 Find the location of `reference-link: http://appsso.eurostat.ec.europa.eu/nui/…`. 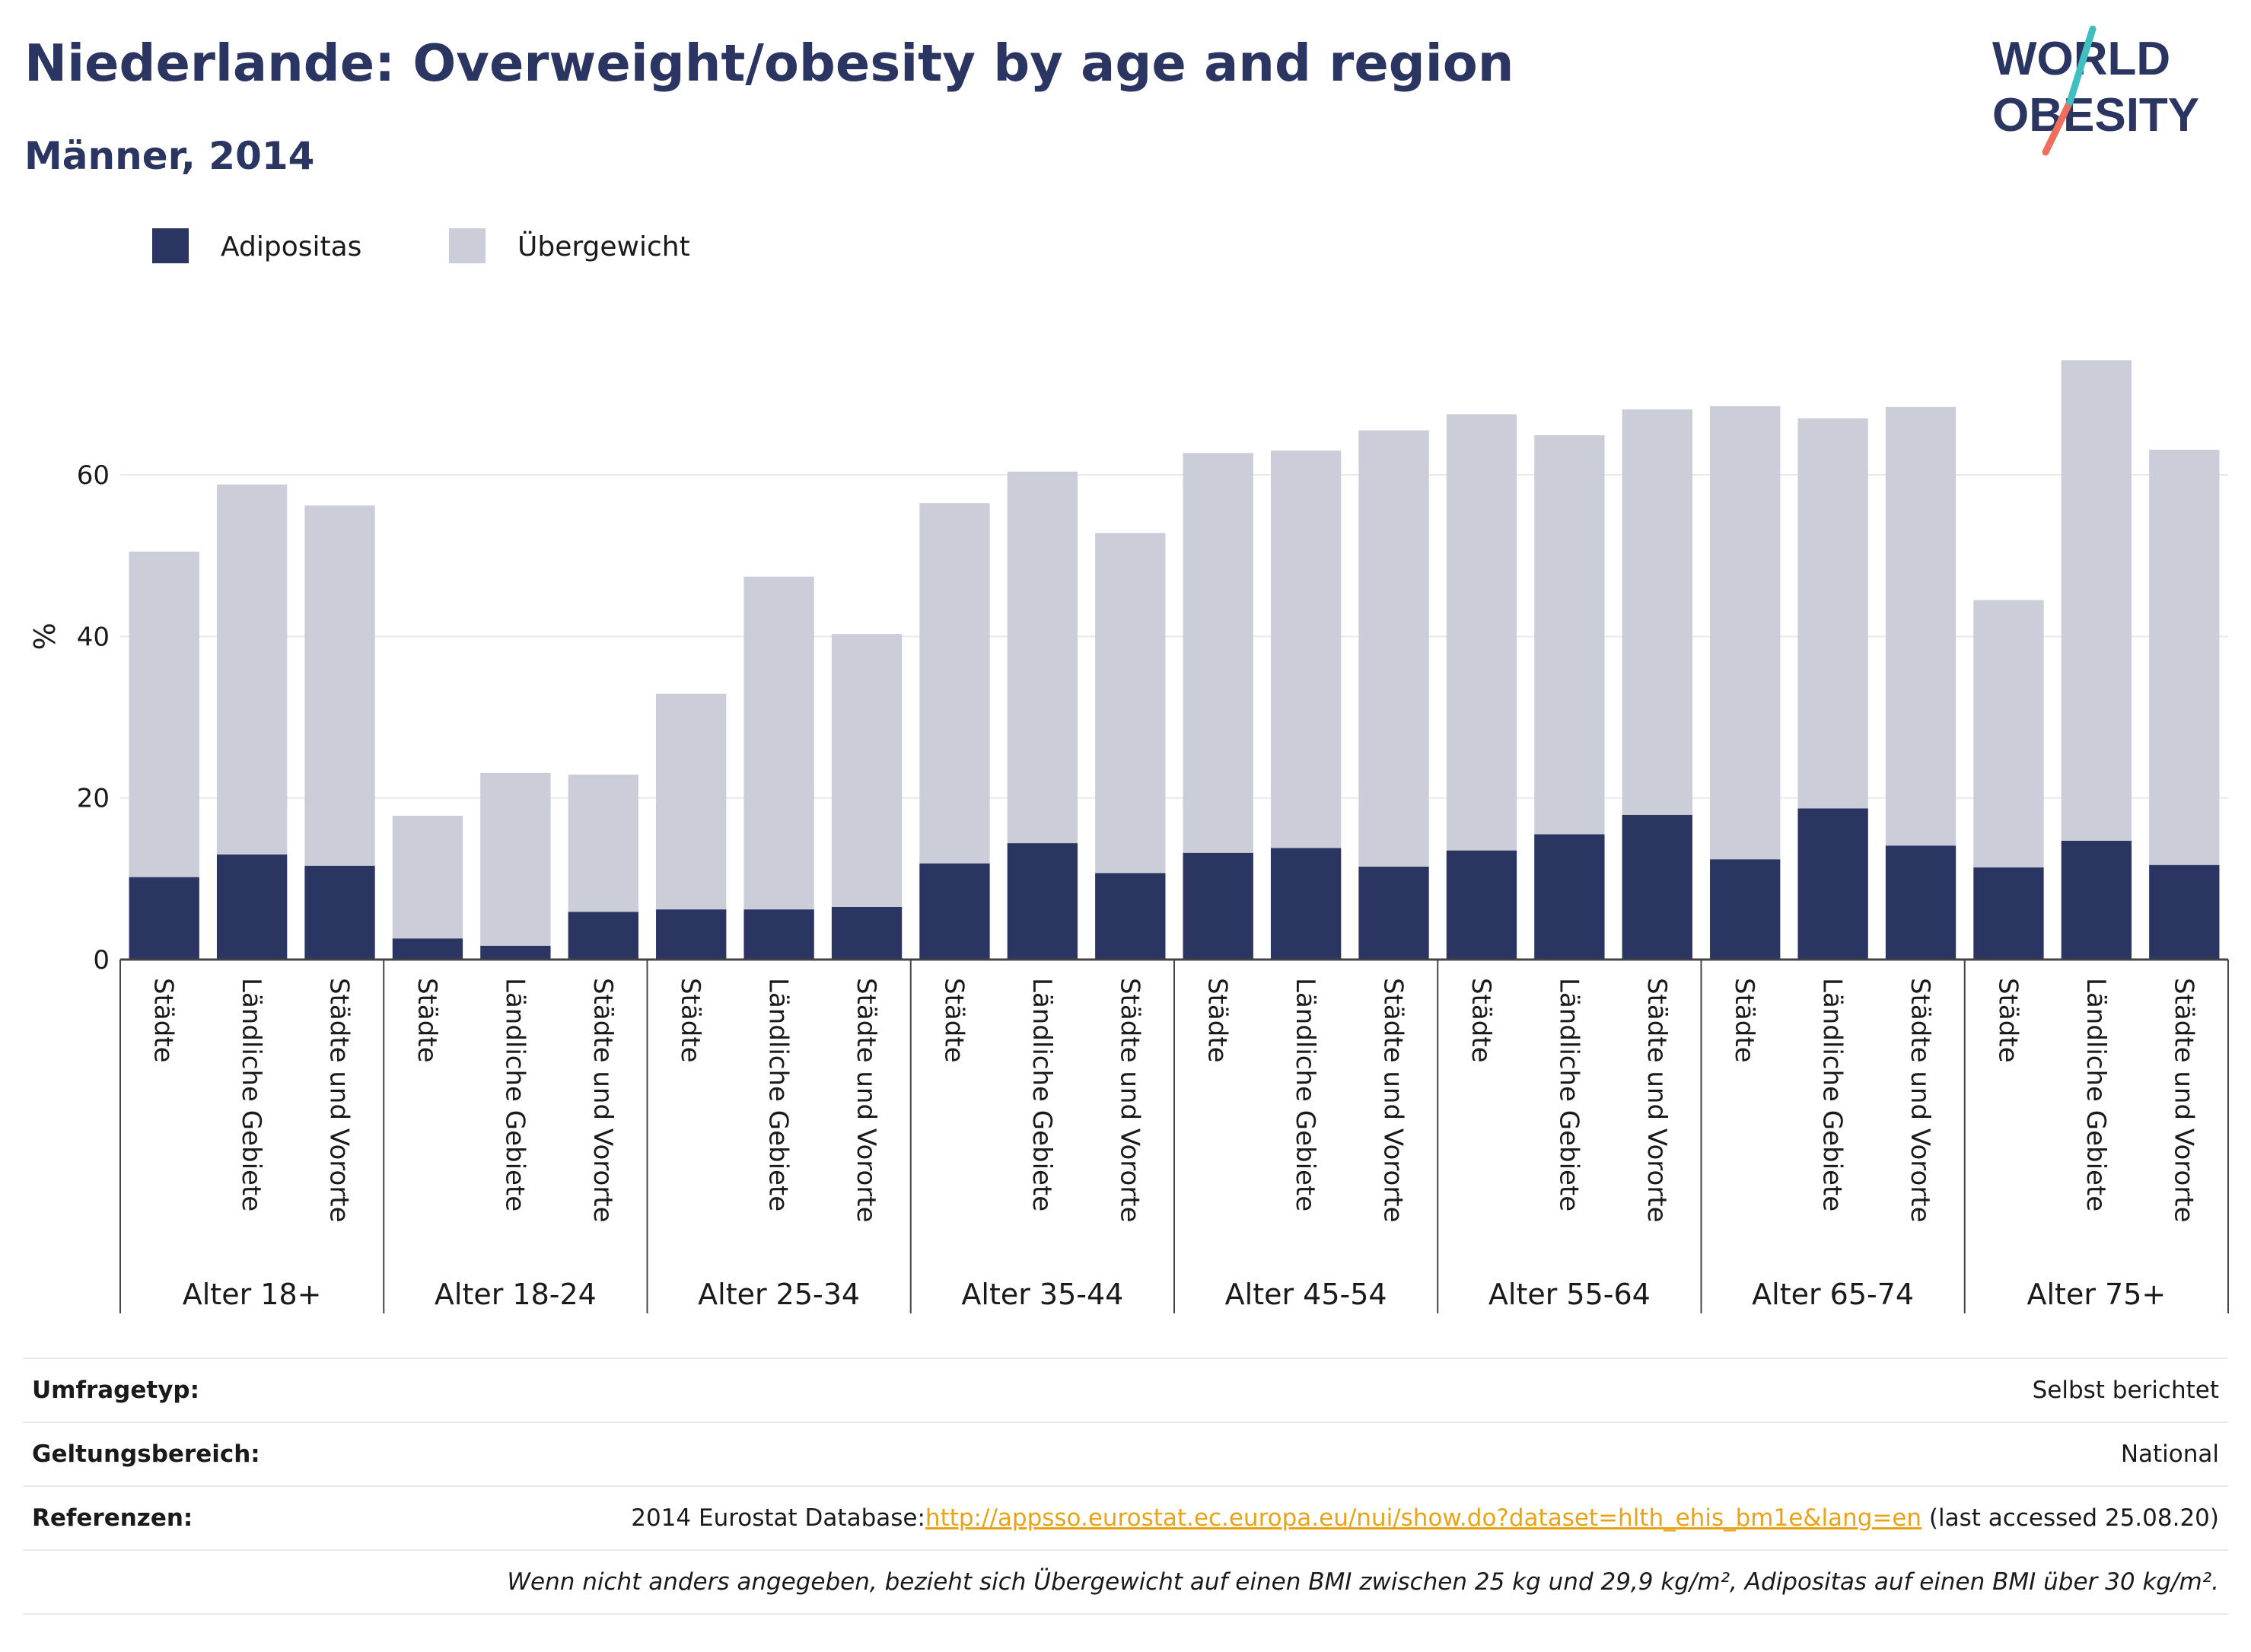

reference-link: http://appsso.eurostat.ec.europa.eu/nui/… is located at coordinates (1423, 1518).